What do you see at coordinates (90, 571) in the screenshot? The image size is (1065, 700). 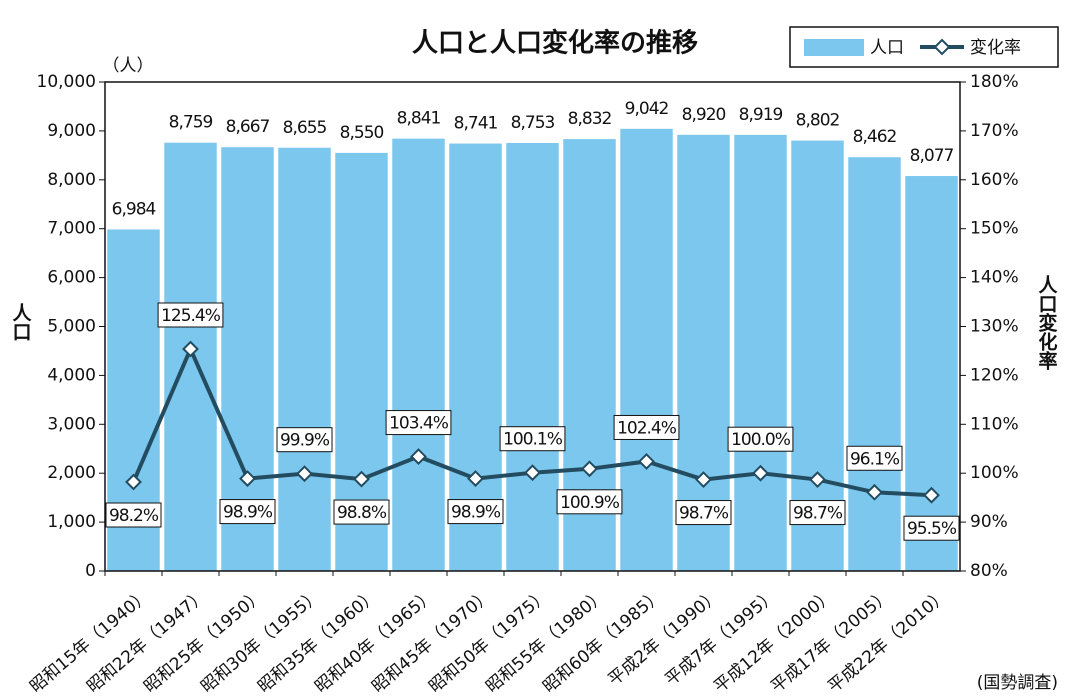 I see `y-tick-label: 0` at bounding box center [90, 571].